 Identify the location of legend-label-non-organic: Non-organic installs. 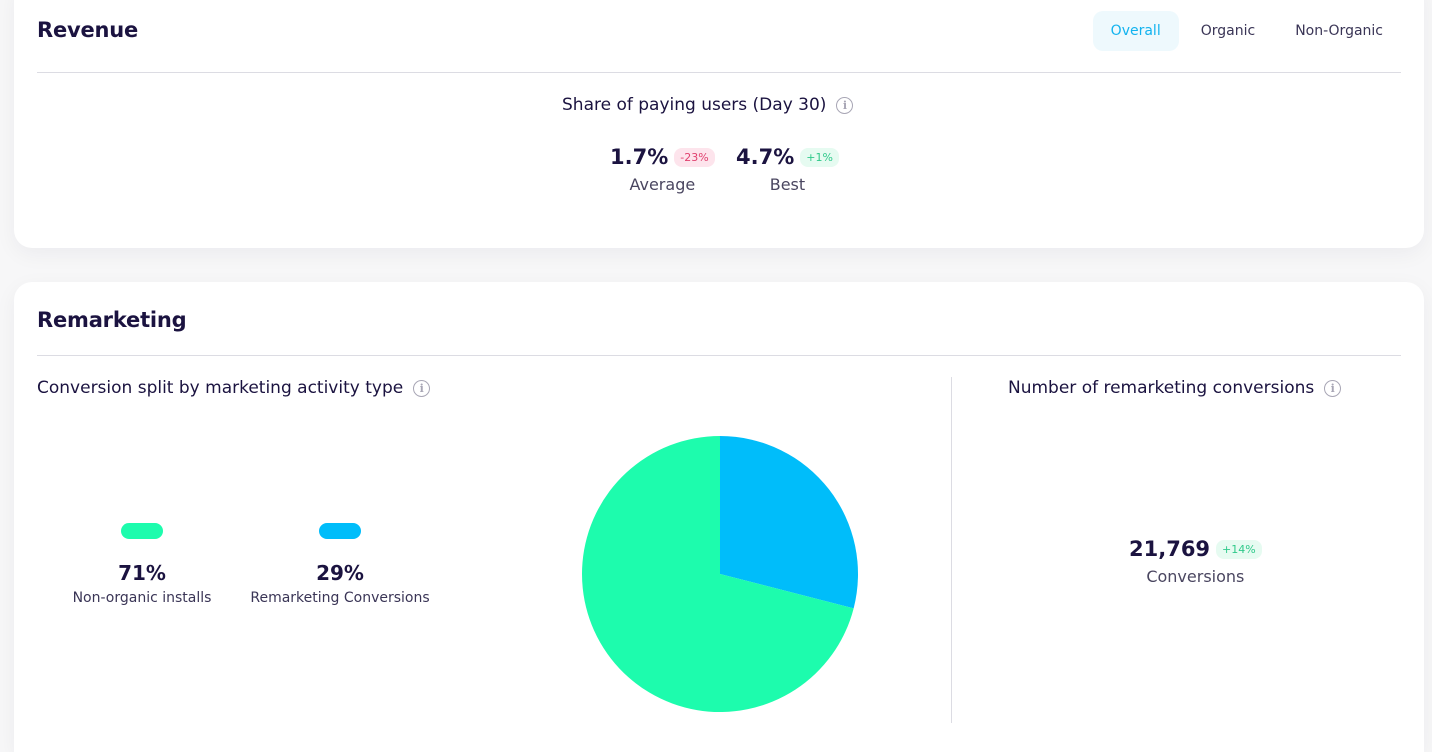
(142, 598).